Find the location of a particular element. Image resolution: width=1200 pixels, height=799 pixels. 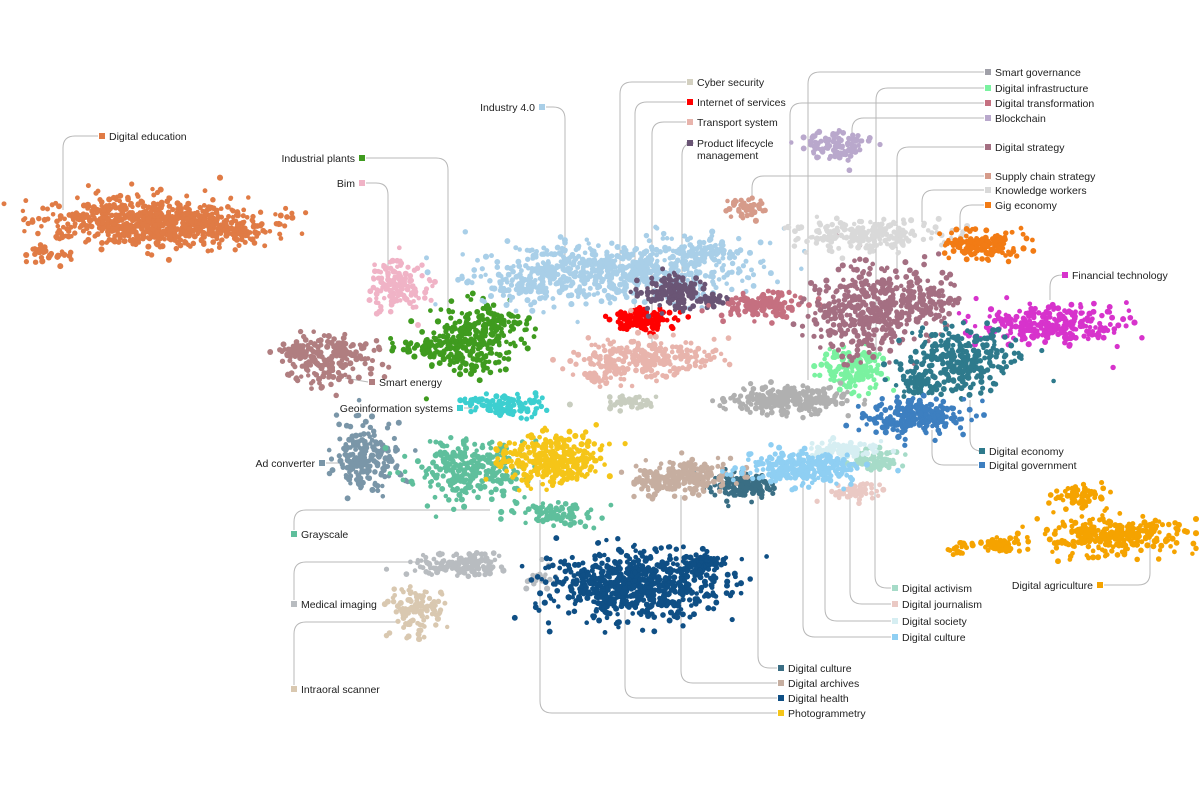

leader-line-knowledge-workers is located at coordinates (952, 205).